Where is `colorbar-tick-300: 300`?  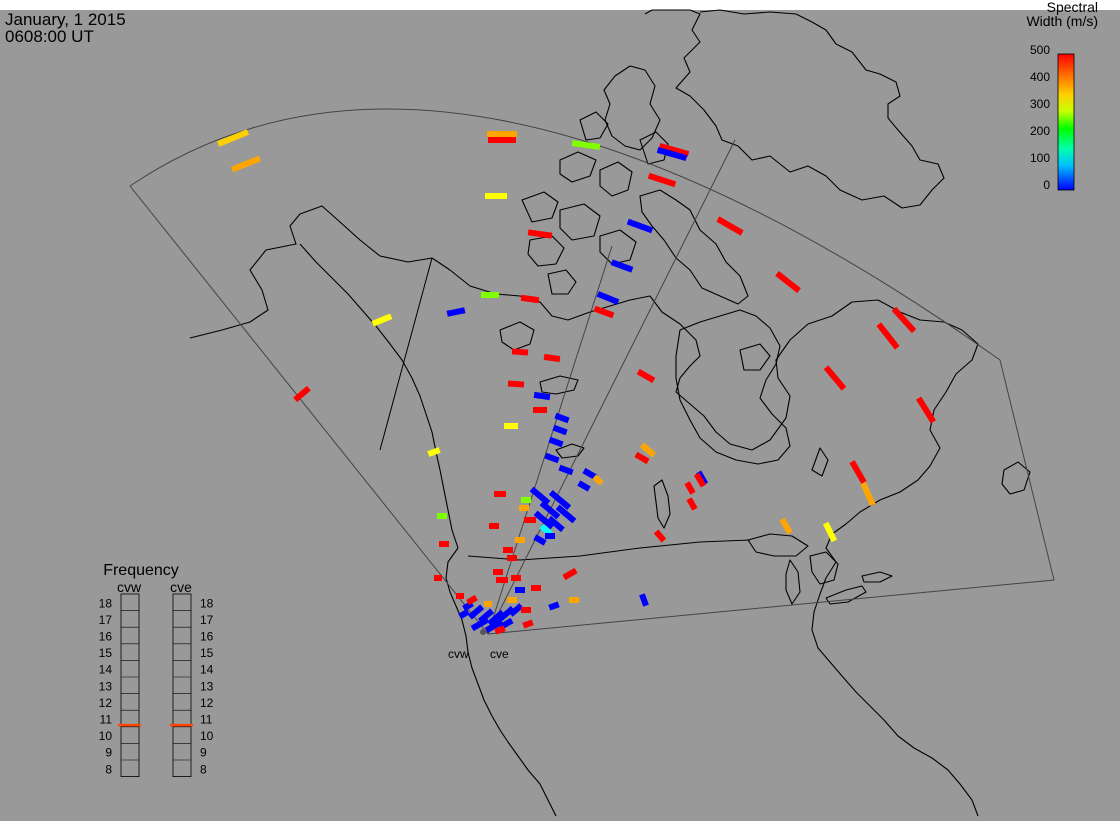
colorbar-tick-300: 300 is located at coordinates (1040, 104).